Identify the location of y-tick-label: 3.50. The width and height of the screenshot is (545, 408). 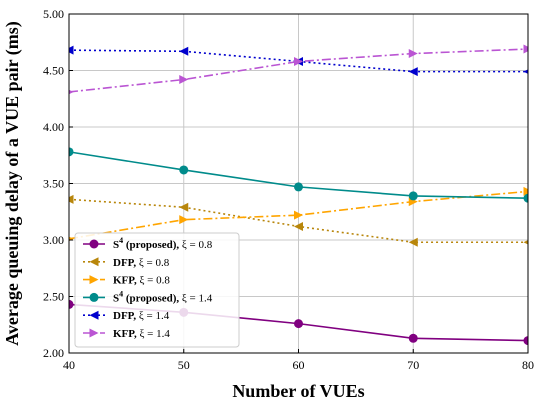
(53, 184).